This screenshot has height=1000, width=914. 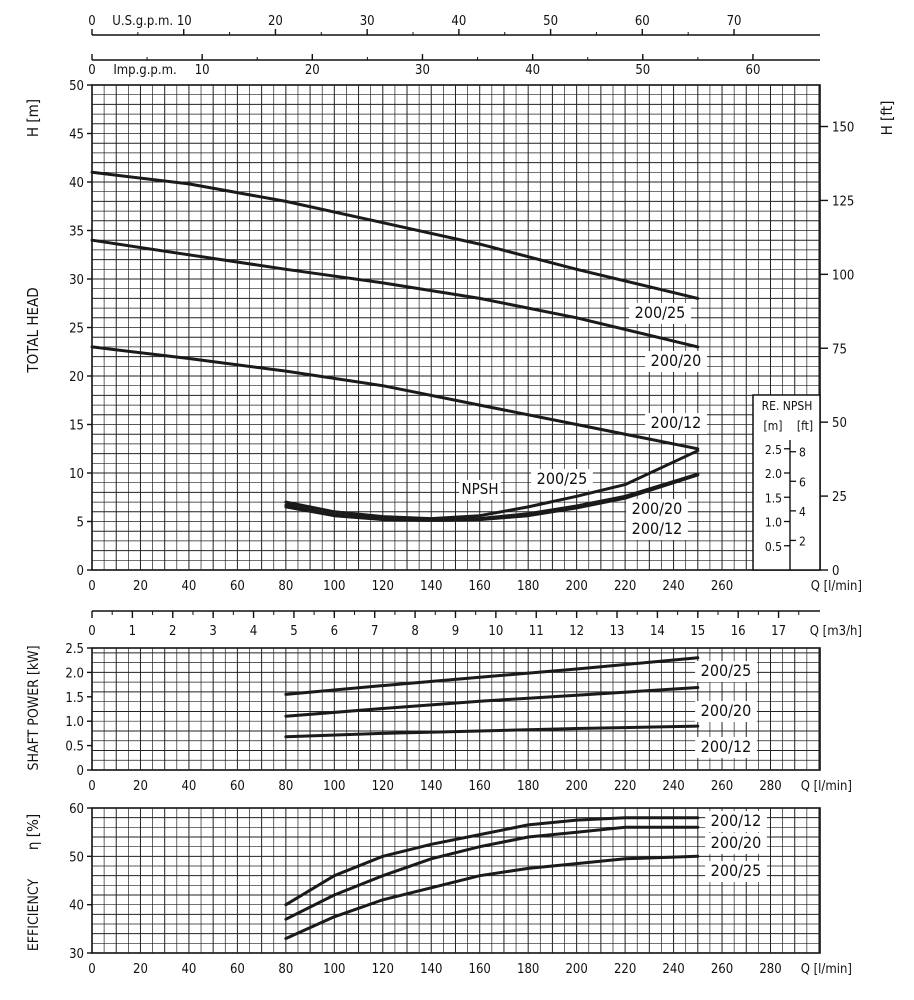 I want to click on head-xtick-label: 260, so click(x=722, y=586).